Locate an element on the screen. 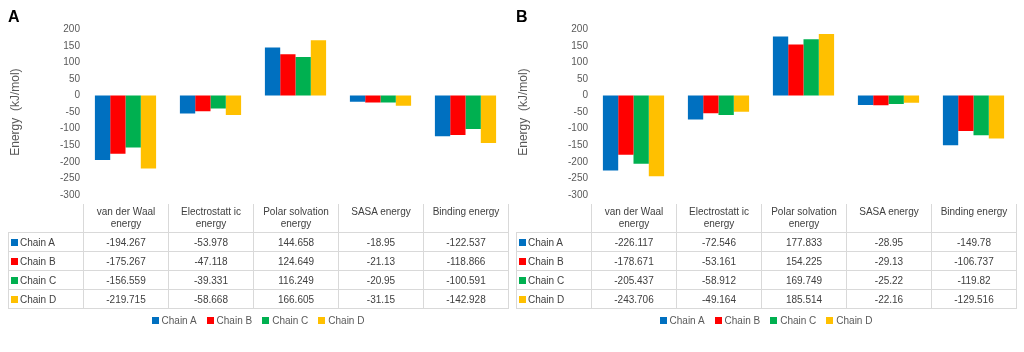 This screenshot has height=352, width=1024. data-label: 185.514 is located at coordinates (804, 299).